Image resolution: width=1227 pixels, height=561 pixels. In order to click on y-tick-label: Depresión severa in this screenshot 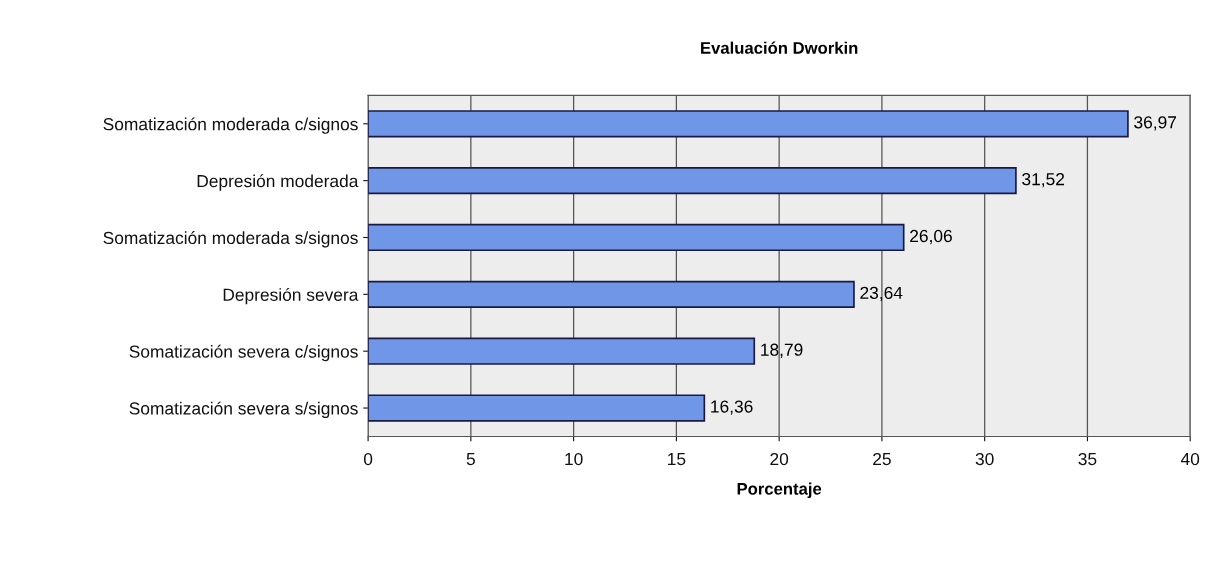, I will do `click(291, 296)`.